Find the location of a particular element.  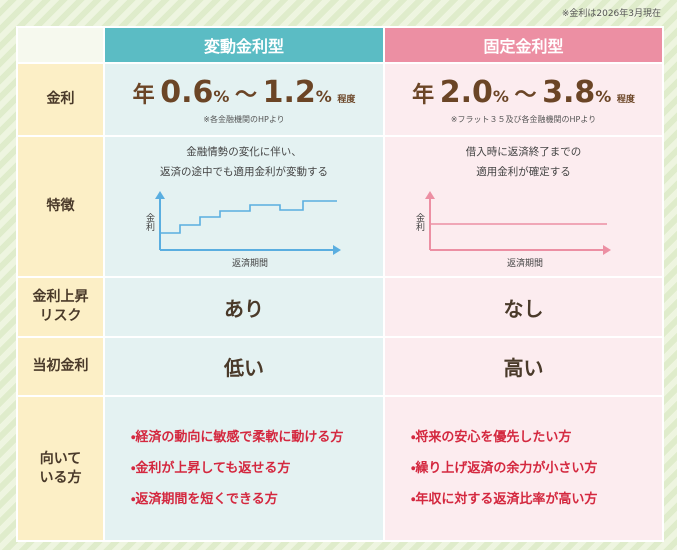

feature-line: 適用金利が確定する is located at coordinates (523, 171).